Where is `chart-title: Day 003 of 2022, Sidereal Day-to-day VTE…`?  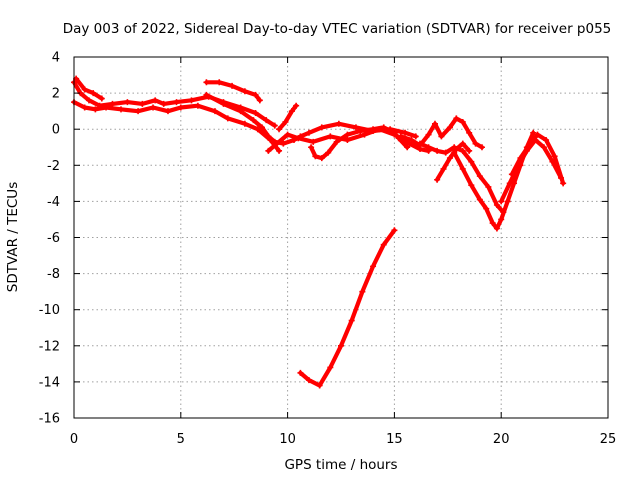
chart-title: Day 003 of 2022, Sidereal Day-to-day VTE… is located at coordinates (337, 29).